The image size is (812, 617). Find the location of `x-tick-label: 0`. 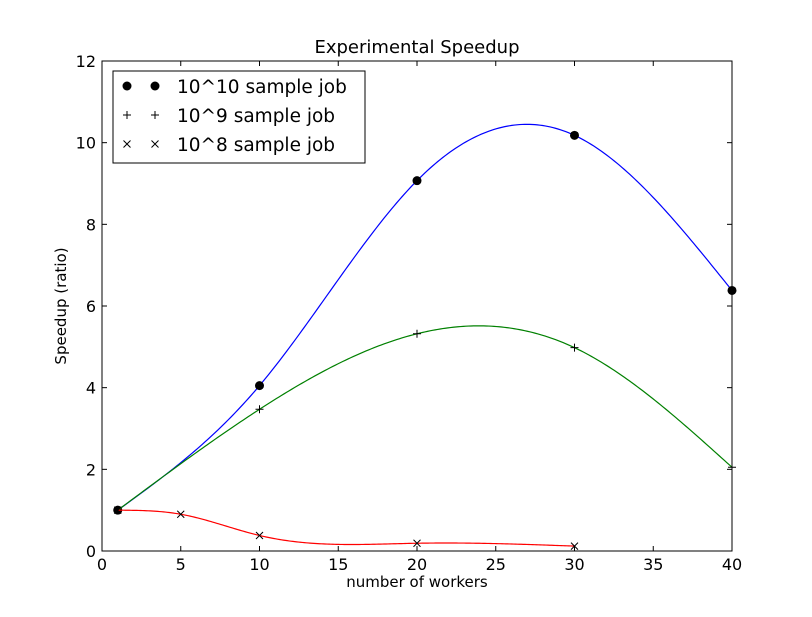

x-tick-label: 0 is located at coordinates (102, 564).